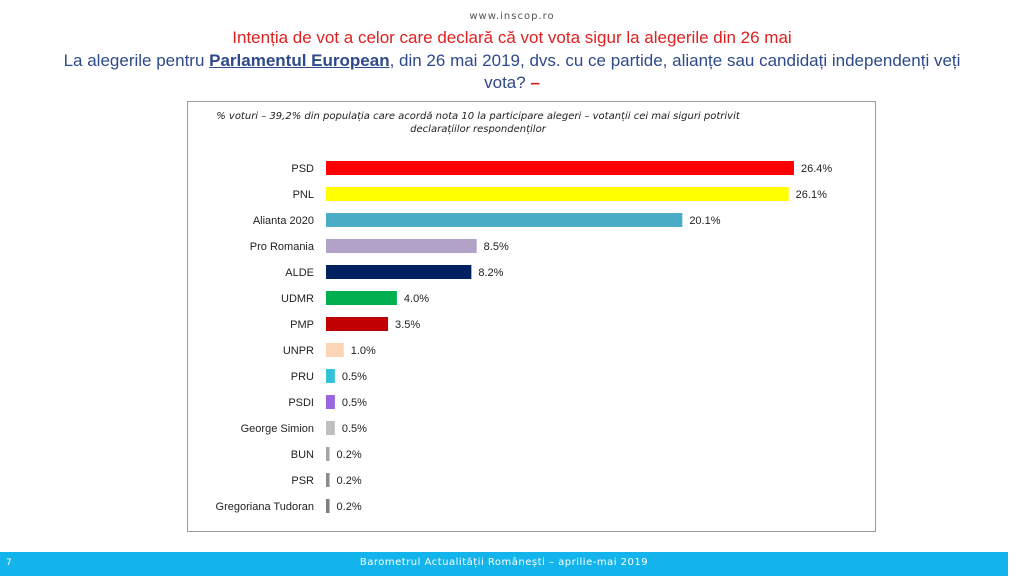 The width and height of the screenshot is (1024, 576). I want to click on category-label-udmr: UDMR, so click(297, 299).